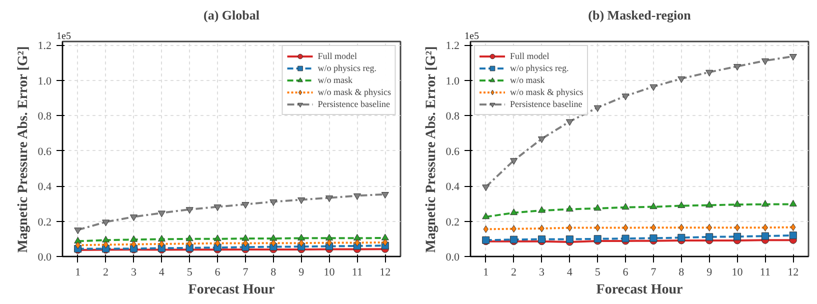 The width and height of the screenshot is (817, 304). I want to click on x-tick-label: 7, so click(653, 272).